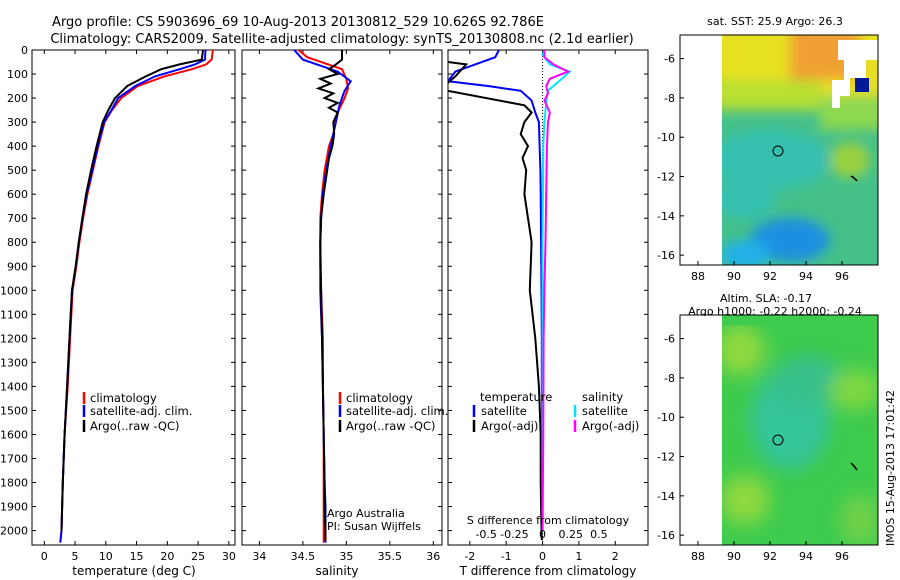  I want to click on map-y-tick-label: -14, so click(666, 496).